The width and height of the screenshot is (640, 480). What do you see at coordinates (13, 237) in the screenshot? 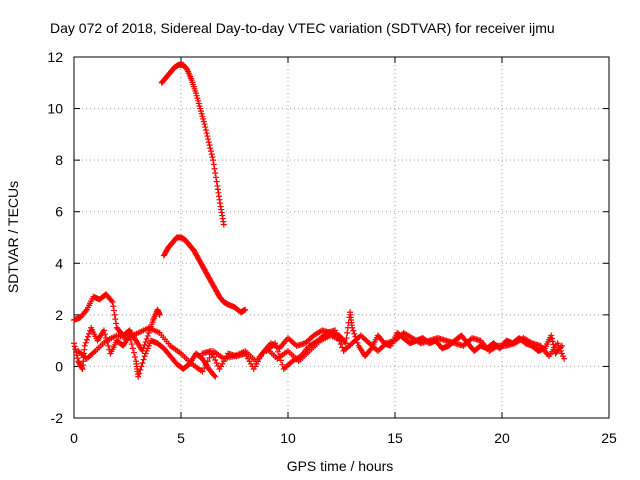
I see `y-axis-label: SDTVAR / TECUs` at bounding box center [13, 237].